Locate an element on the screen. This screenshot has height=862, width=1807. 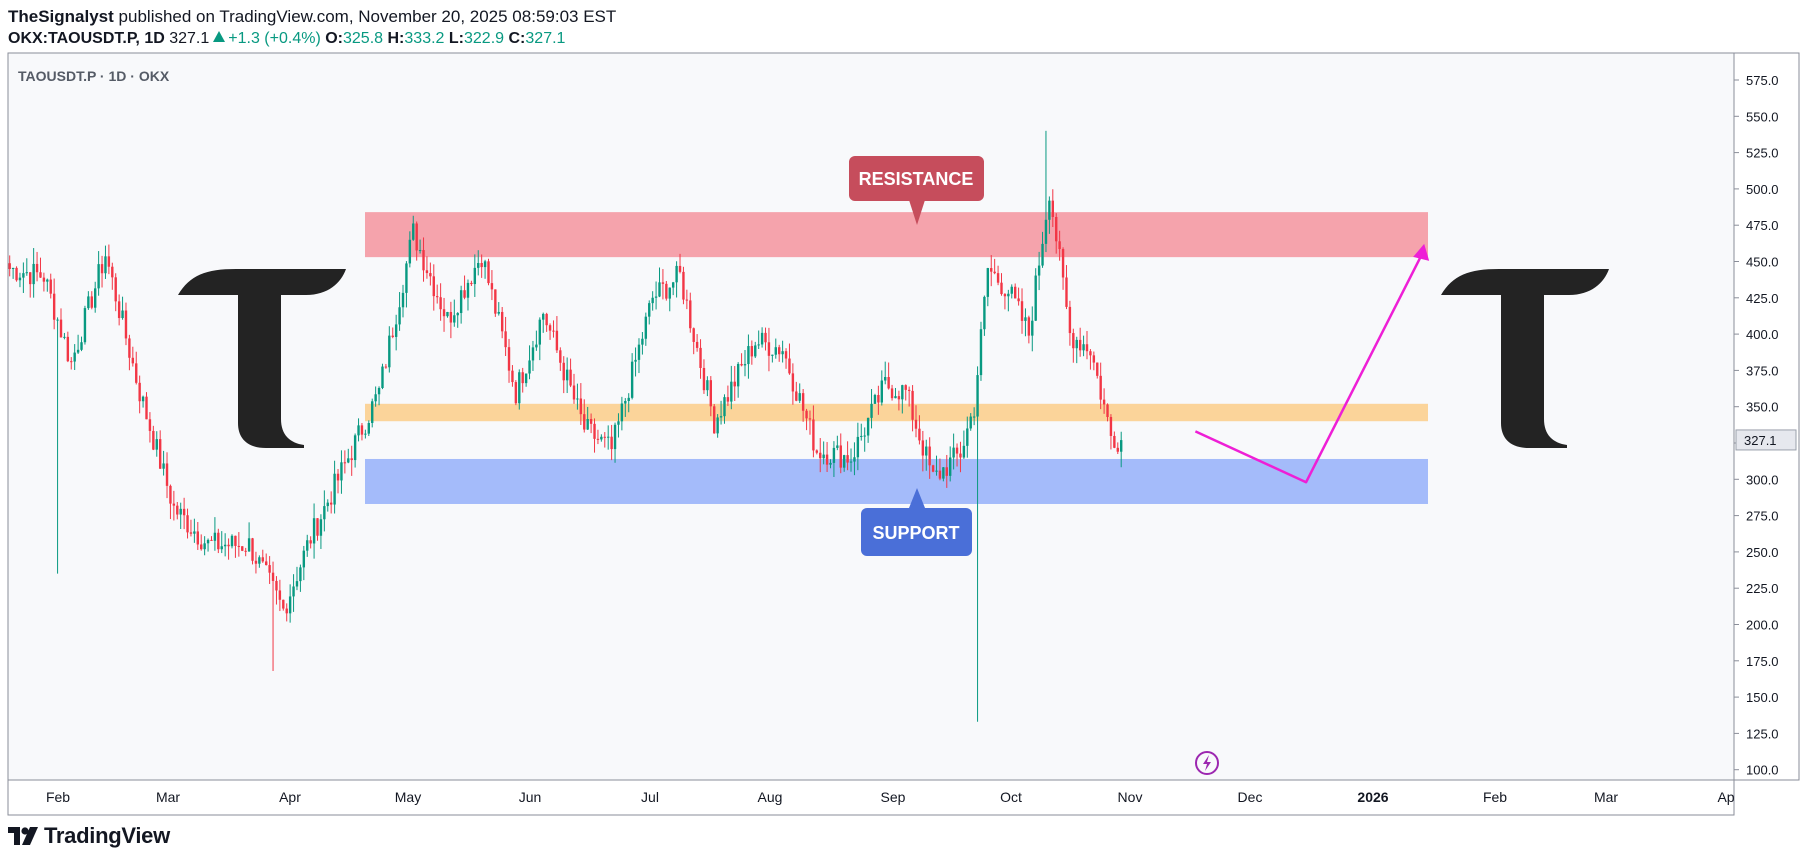
replay-icon is located at coordinates (1207, 763).